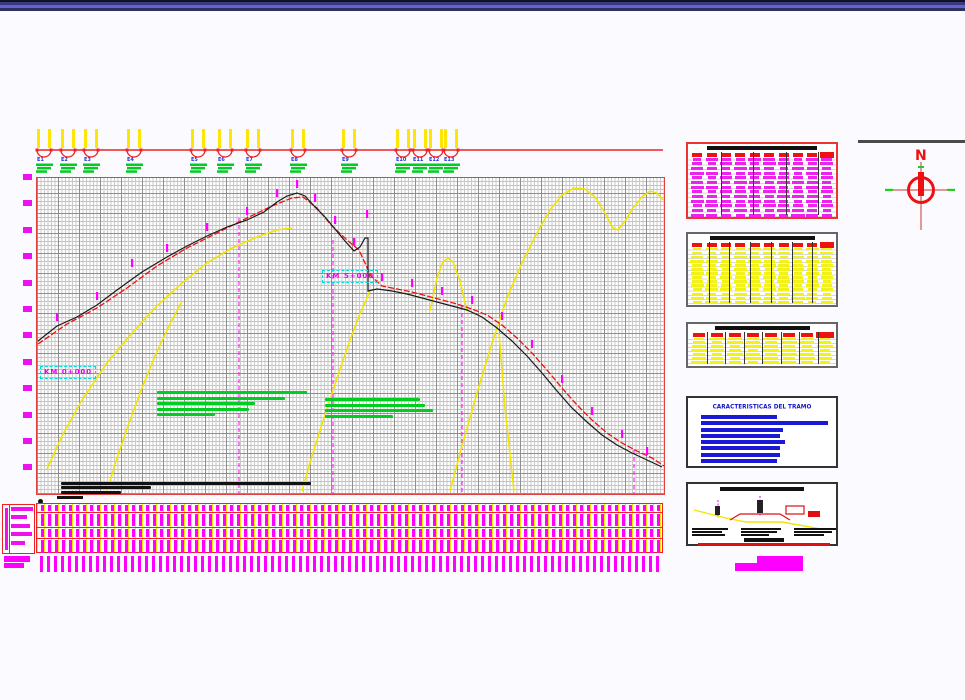  I want to click on elevation-label, so click(27, 335).